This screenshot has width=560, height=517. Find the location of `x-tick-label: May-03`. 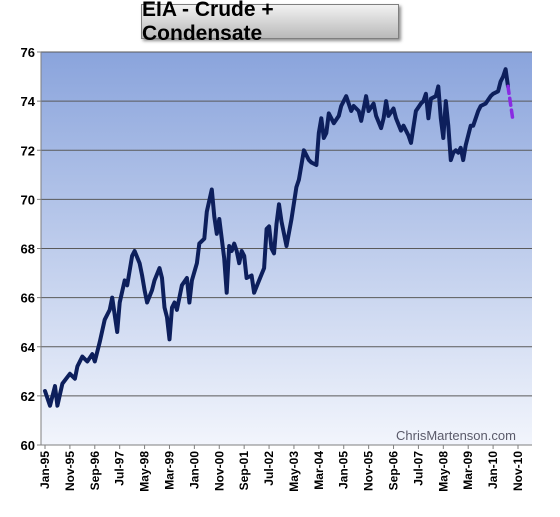

x-tick-label: May-03 is located at coordinates (294, 471).